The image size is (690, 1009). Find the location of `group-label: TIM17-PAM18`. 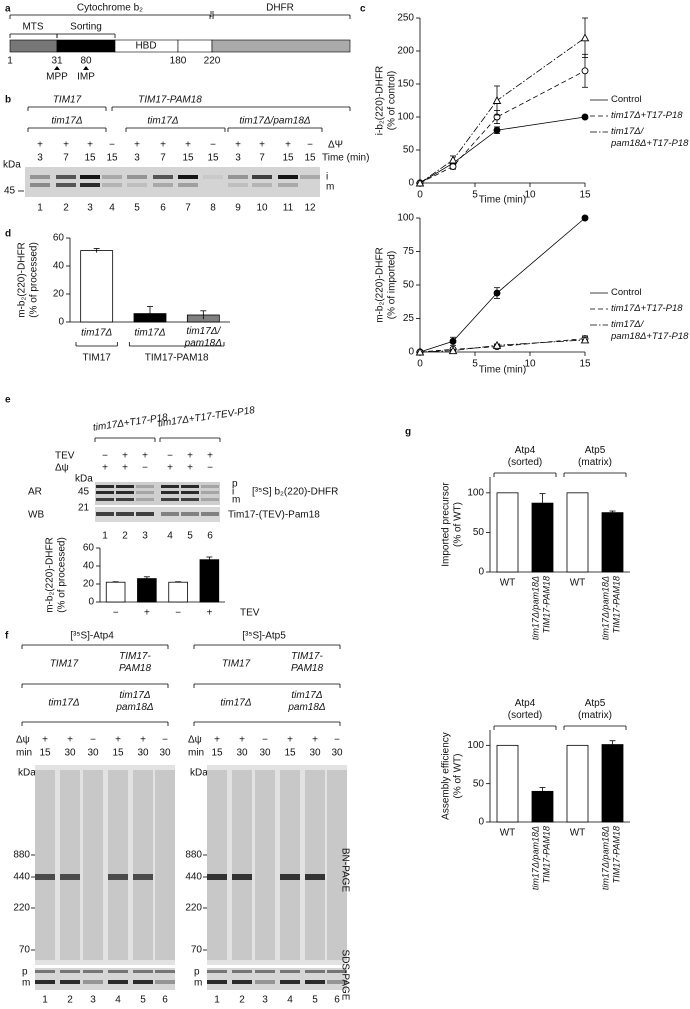

group-label: TIM17-PAM18 is located at coordinates (177, 358).